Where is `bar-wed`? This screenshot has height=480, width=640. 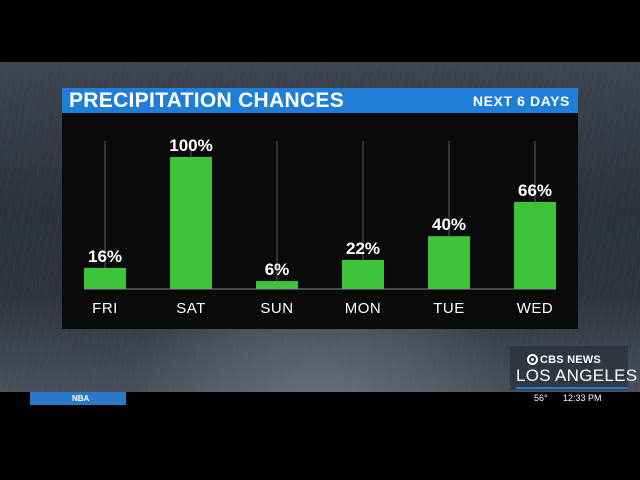
bar-wed is located at coordinates (535, 245).